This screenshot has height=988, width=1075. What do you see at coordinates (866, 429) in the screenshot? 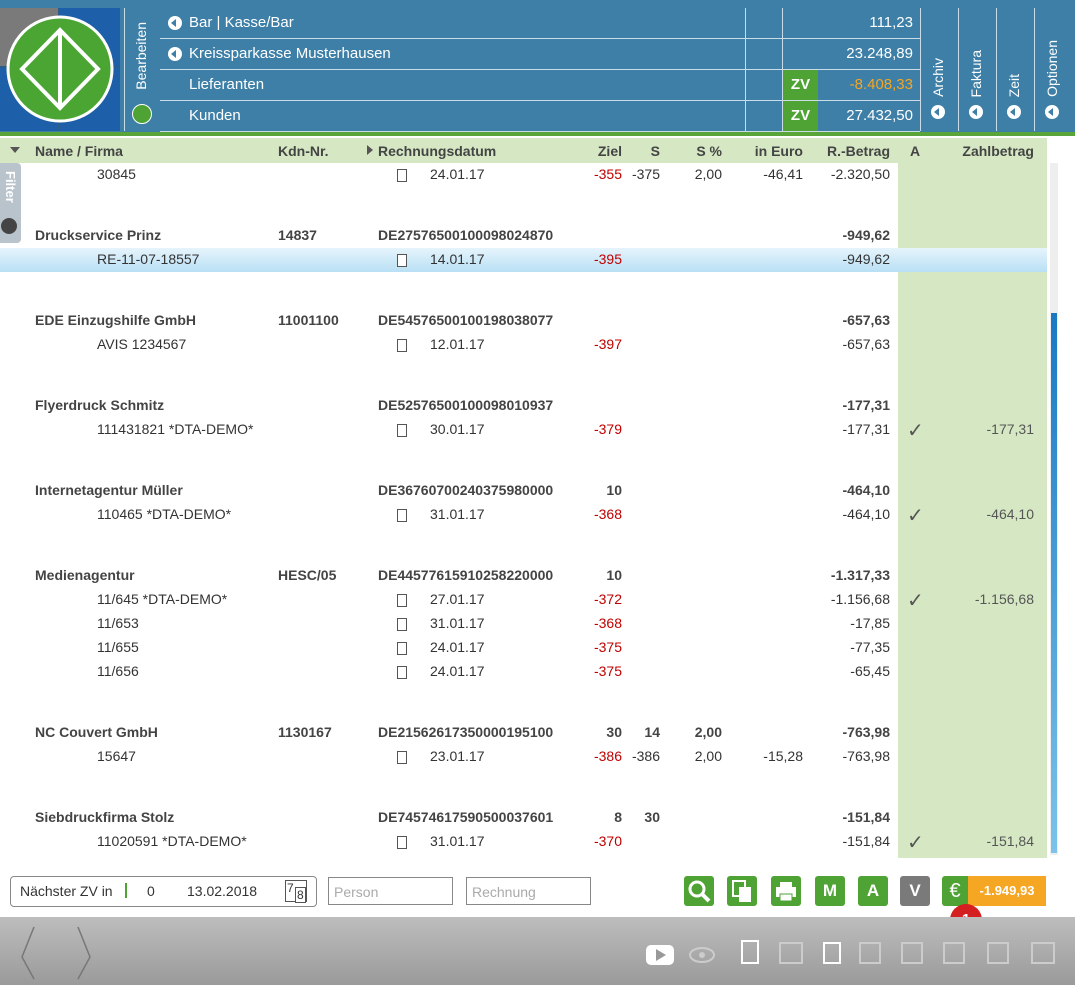
I see `item-betrag: -177,31` at bounding box center [866, 429].